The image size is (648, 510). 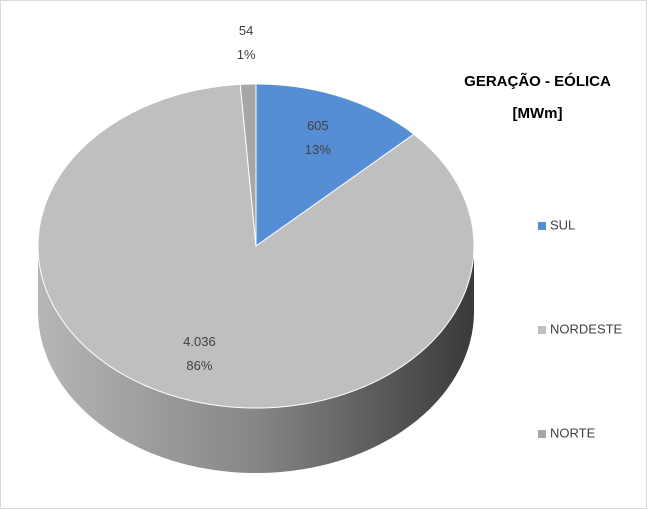 What do you see at coordinates (562, 224) in the screenshot?
I see `legend-label: SUL` at bounding box center [562, 224].